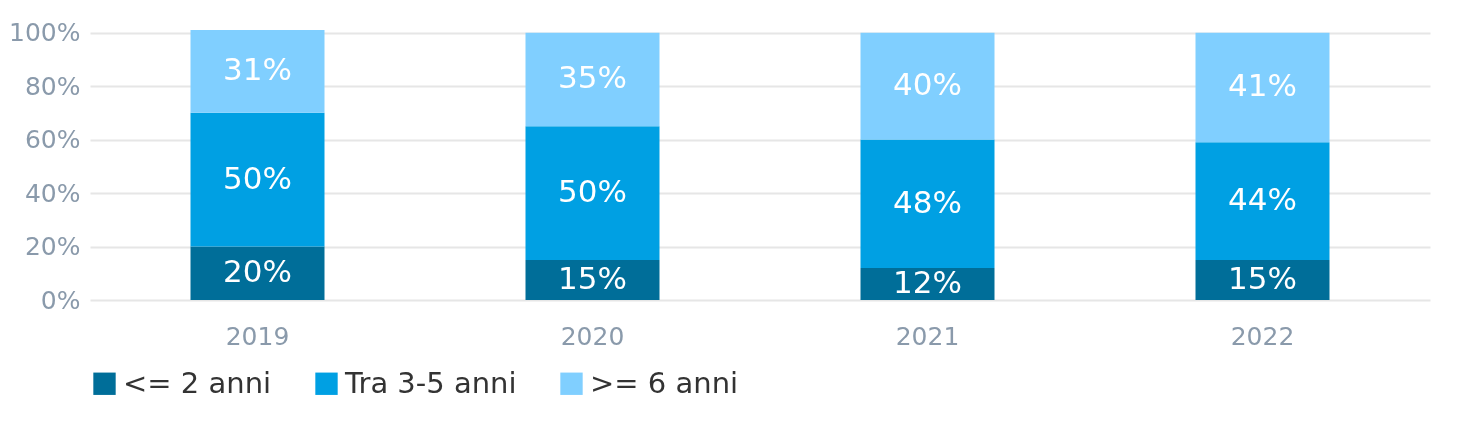 The width and height of the screenshot is (1465, 437). Describe the element at coordinates (45, 33) in the screenshot. I see `y-tick-label: 100%` at that location.